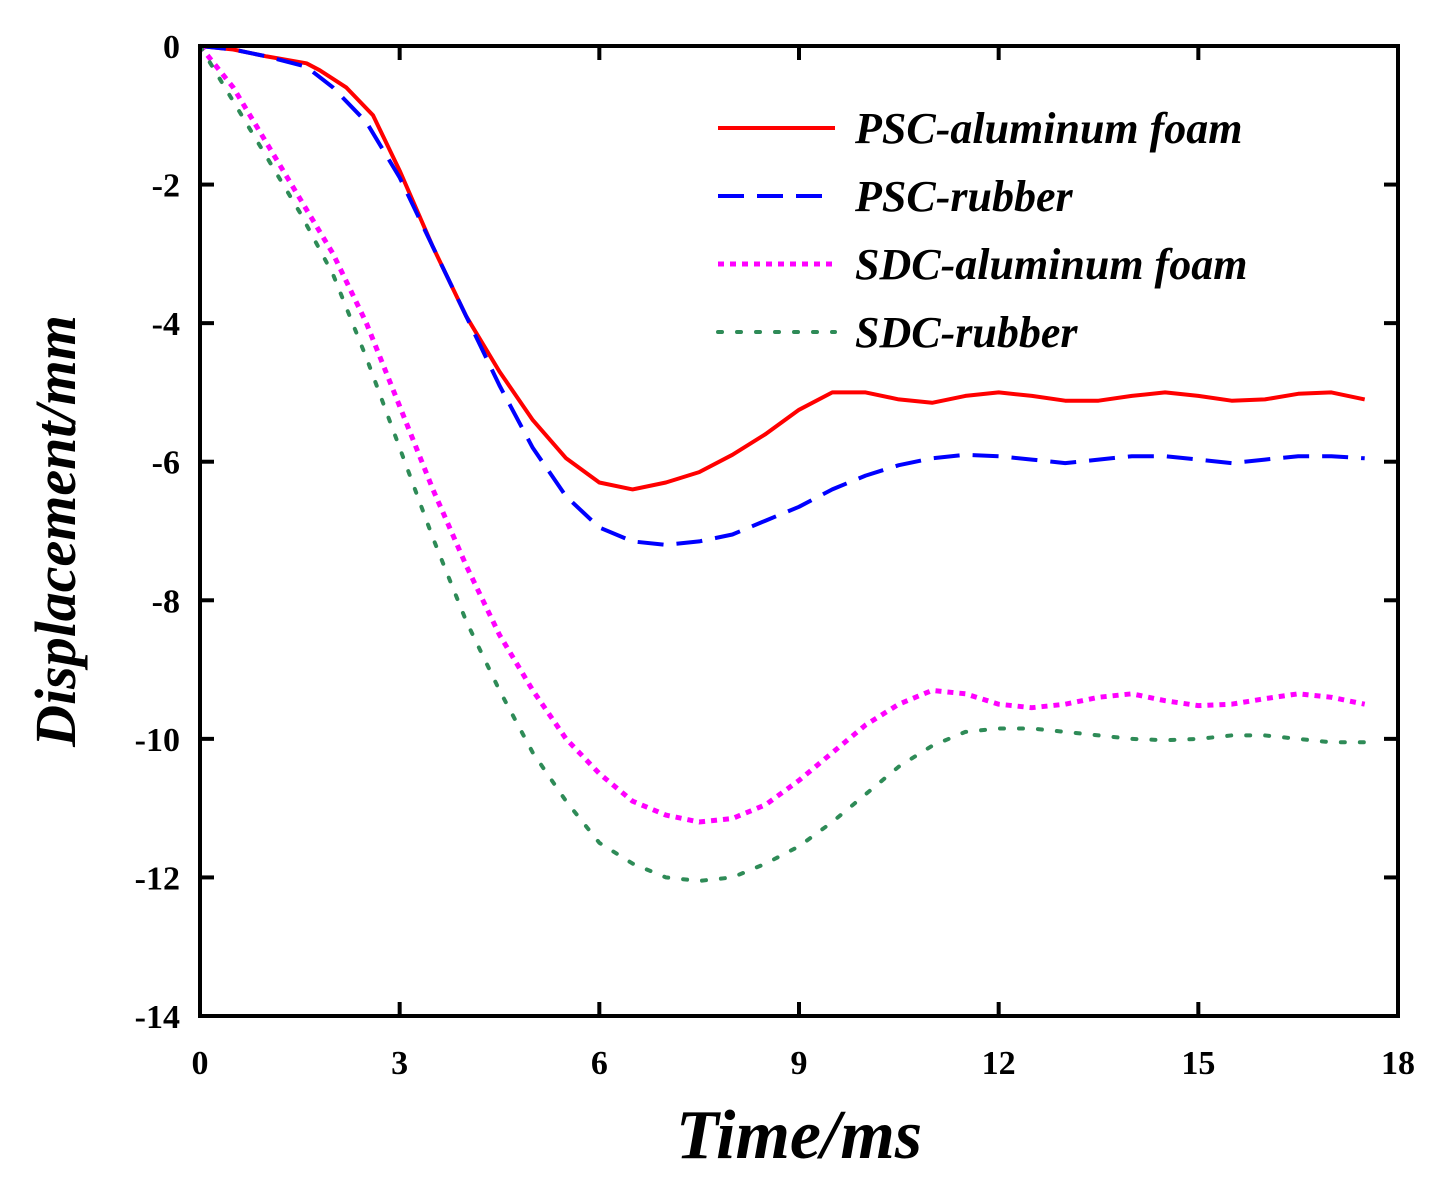 This screenshot has width=1443, height=1195. Describe the element at coordinates (799, 1135) in the screenshot. I see `x-axis-title: Time/ms` at that location.